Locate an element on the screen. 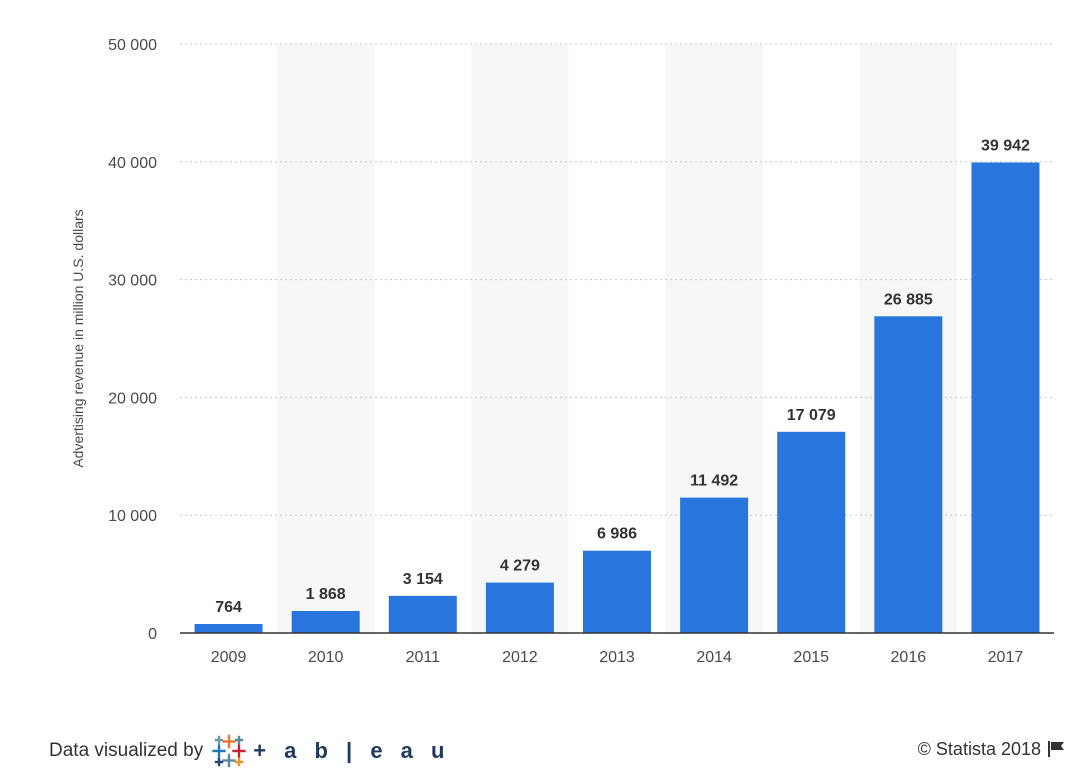 This screenshot has height=777, width=1089. y-tick-label: 40 000 is located at coordinates (132, 163).